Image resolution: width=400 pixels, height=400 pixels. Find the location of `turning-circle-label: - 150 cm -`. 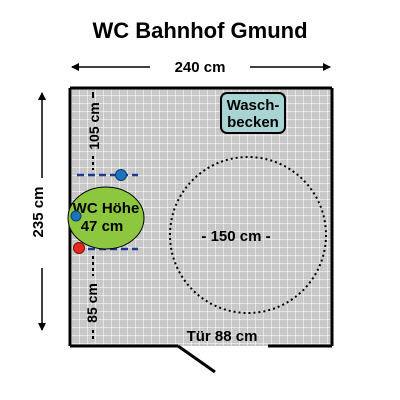

turning-circle-label: - 150 cm - is located at coordinates (235, 236).